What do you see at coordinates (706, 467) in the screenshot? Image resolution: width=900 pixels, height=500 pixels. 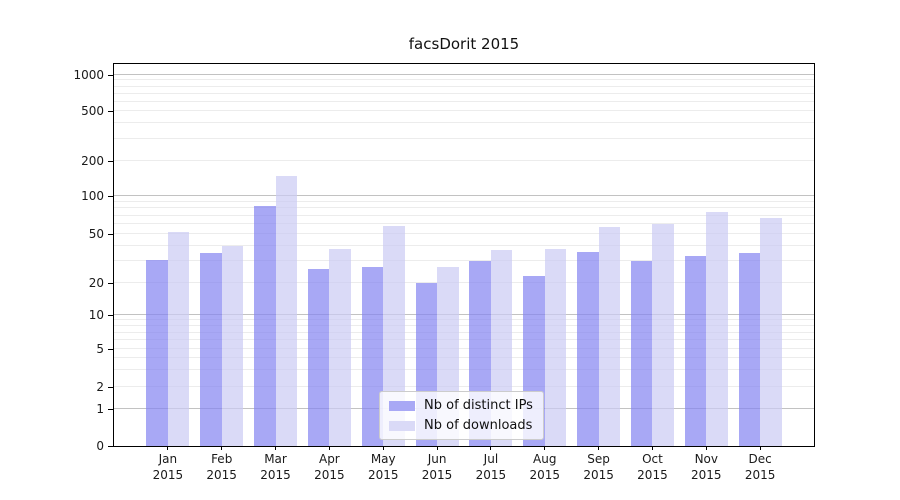 I see `x-tick-label-nov: Nov 2015` at bounding box center [706, 467].